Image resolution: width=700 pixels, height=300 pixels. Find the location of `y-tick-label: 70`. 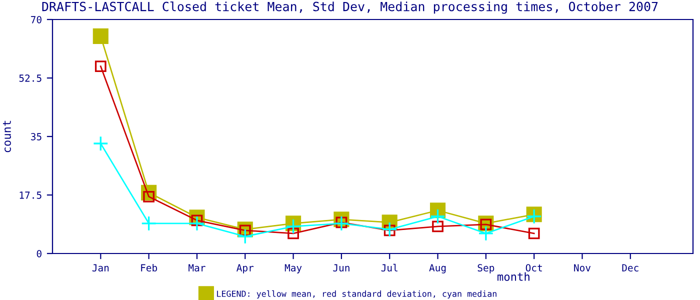

y-tick-label: 70 is located at coordinates (36, 20).